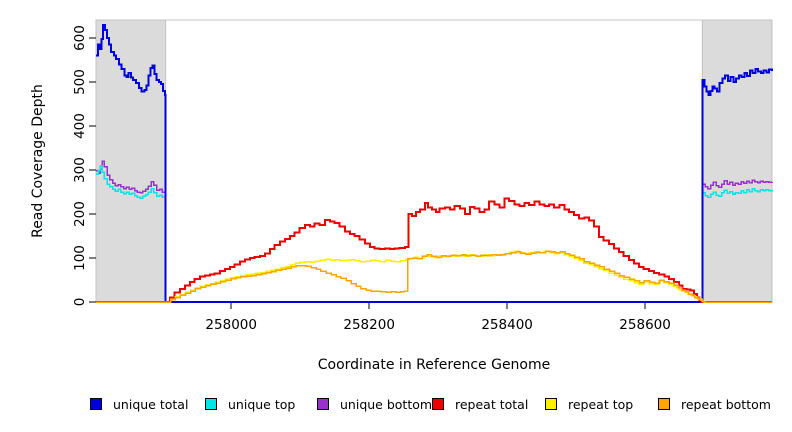 This screenshot has height=432, width=792. I want to click on legend-label: repeat bottom, so click(726, 404).